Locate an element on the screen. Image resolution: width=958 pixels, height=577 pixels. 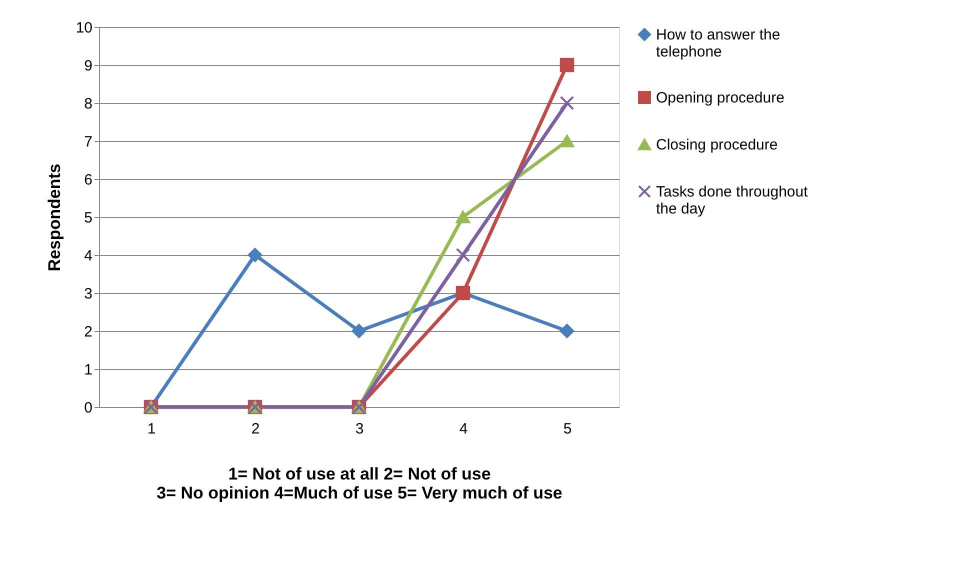
text: 3= No opinion 4=Much of use 5= Very much of use is located at coordinates (359, 493).